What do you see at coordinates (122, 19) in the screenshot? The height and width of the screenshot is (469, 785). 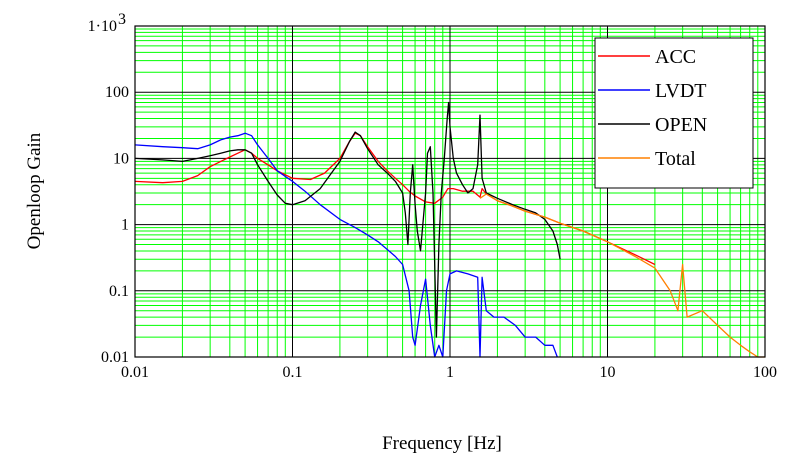 I see `y-tick-exponent: 3` at bounding box center [122, 19].